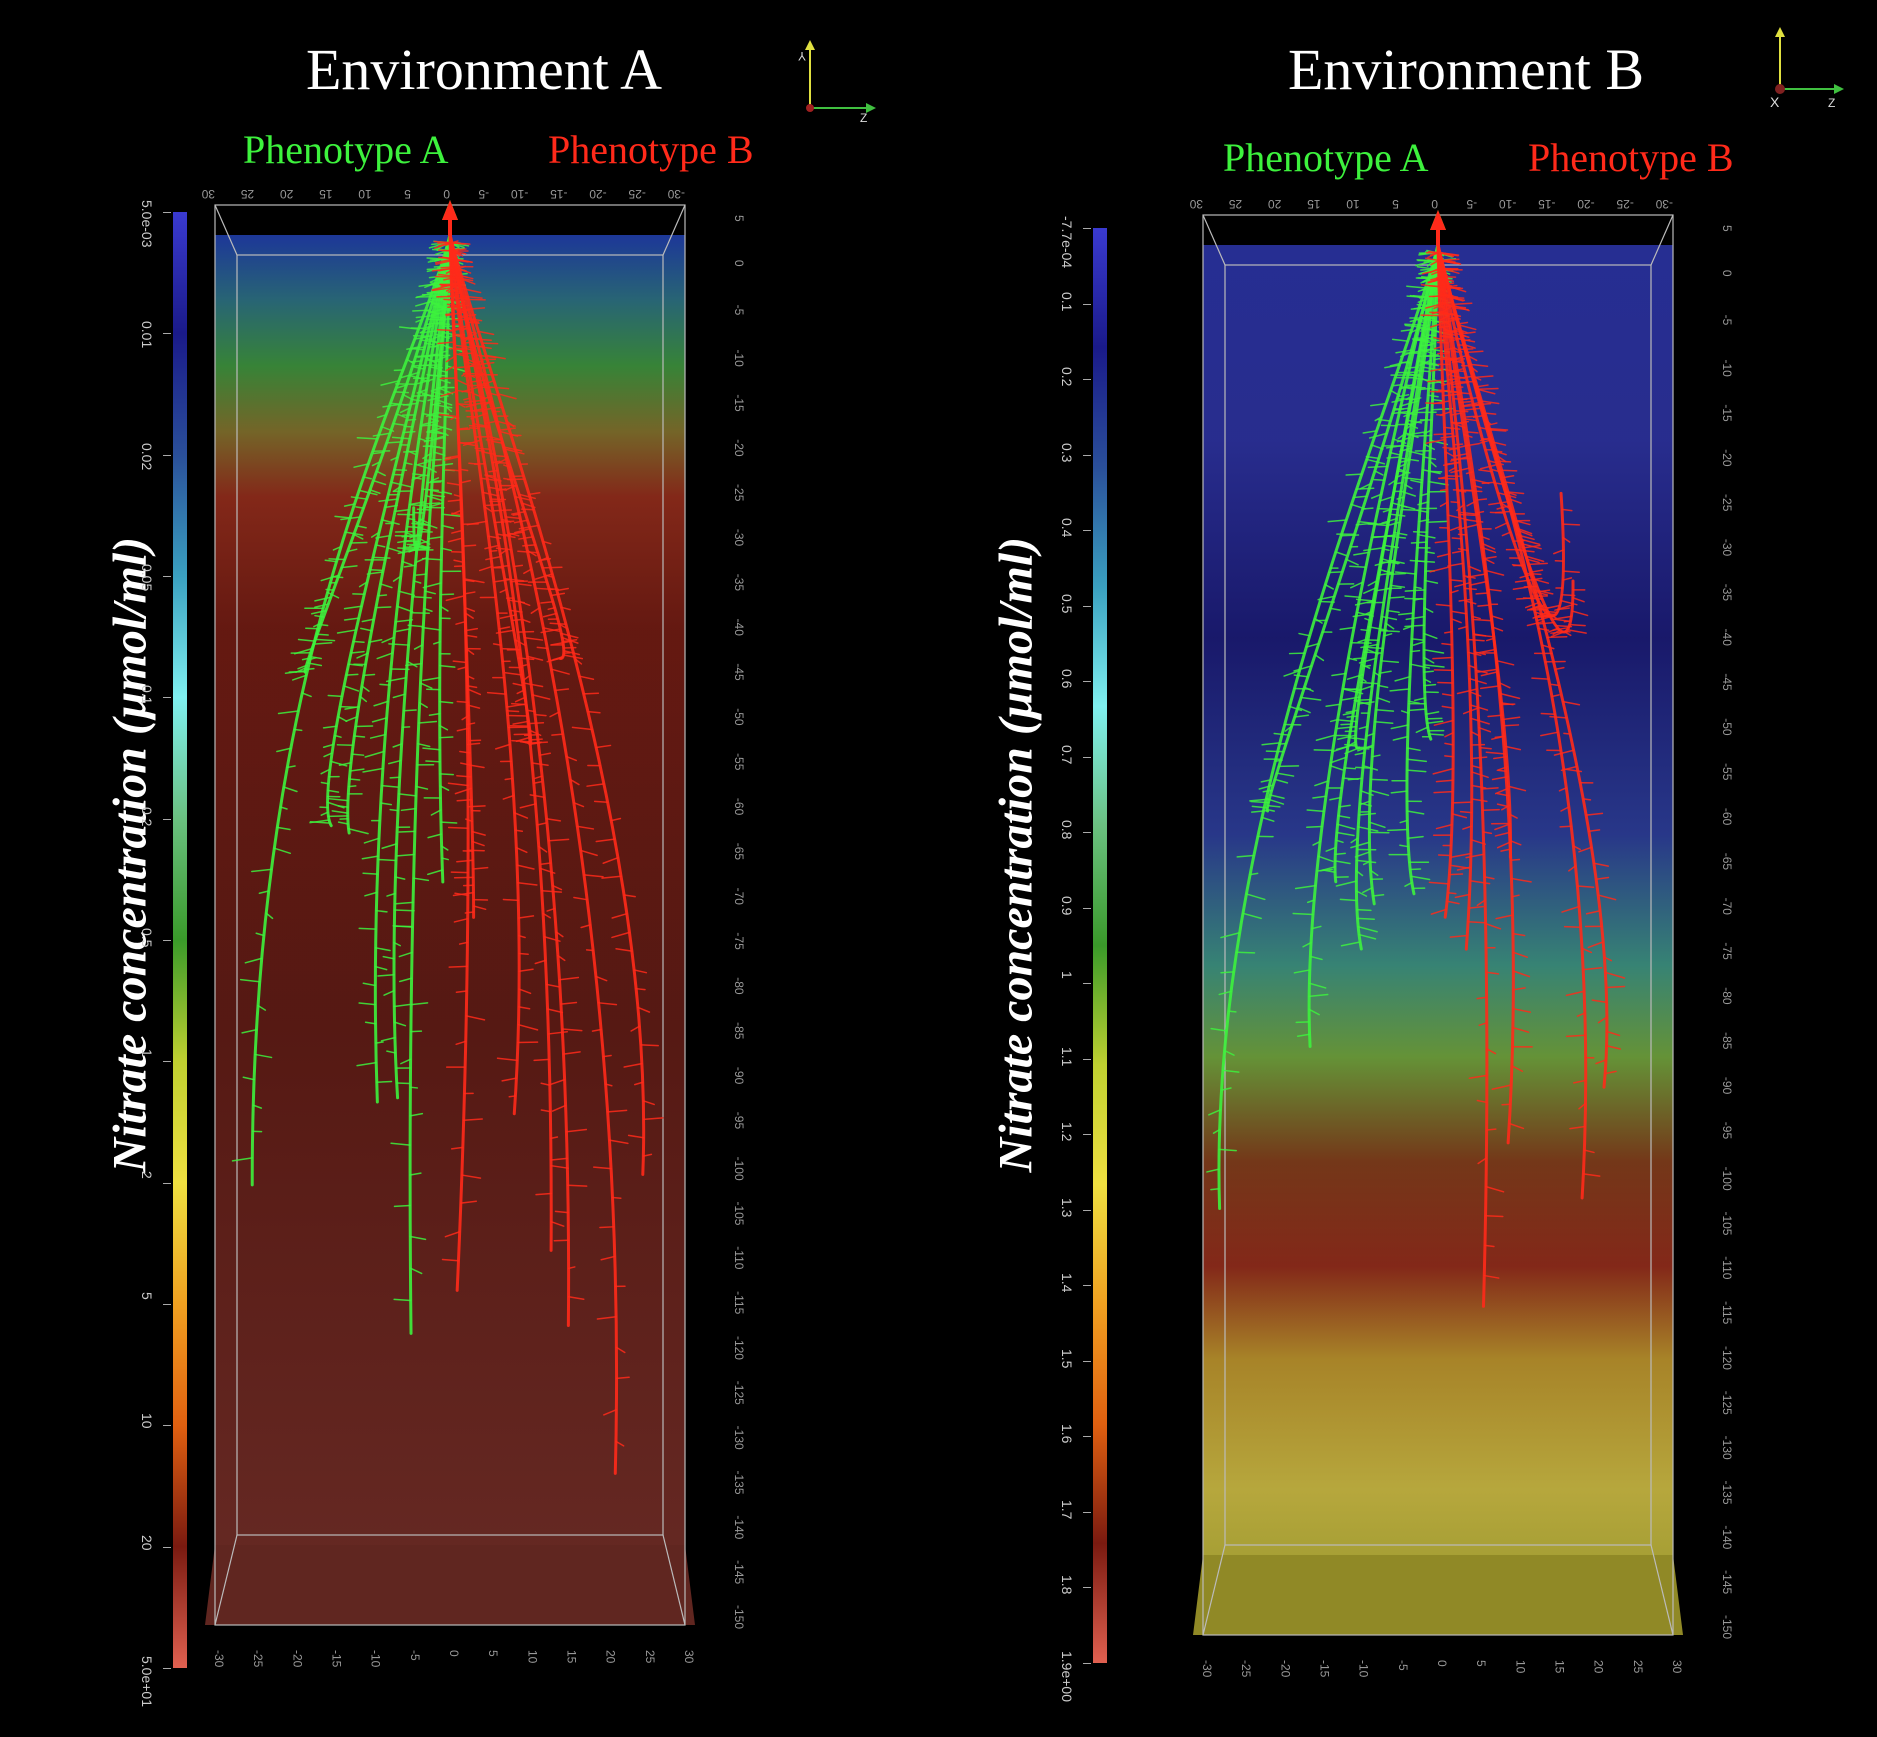 The height and width of the screenshot is (1737, 1877). What do you see at coordinates (1067, 301) in the screenshot?
I see `colorbar-tick-label: 0.1` at bounding box center [1067, 301].